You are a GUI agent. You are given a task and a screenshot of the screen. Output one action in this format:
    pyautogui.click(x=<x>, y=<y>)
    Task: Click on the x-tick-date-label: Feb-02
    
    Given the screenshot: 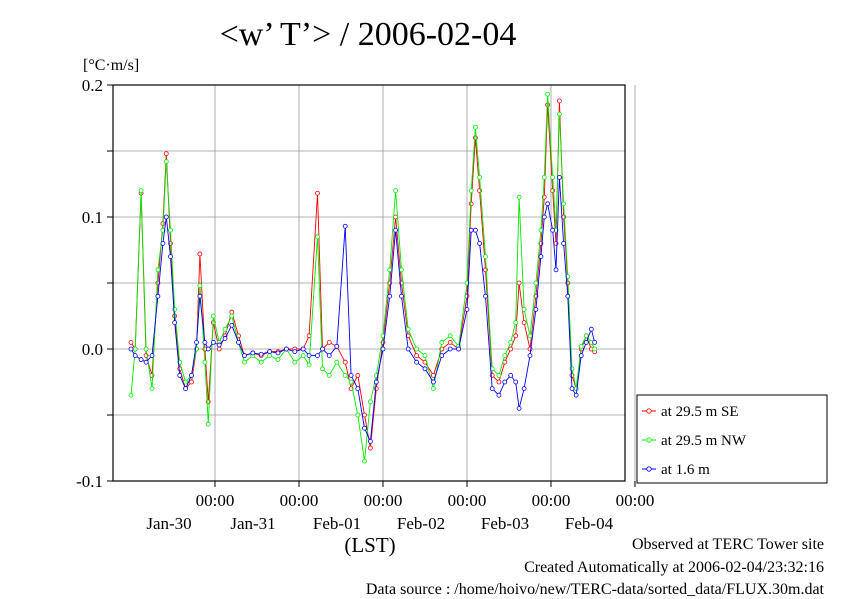 What is the action you would take?
    pyautogui.click(x=421, y=523)
    